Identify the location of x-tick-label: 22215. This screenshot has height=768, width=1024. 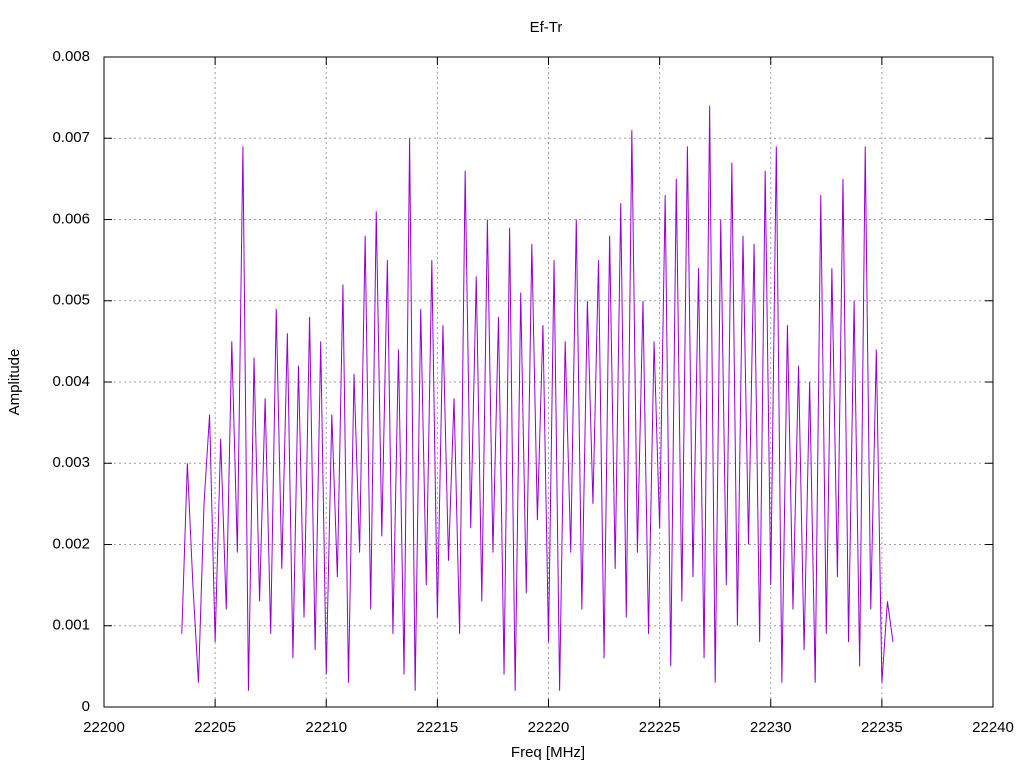
(438, 727).